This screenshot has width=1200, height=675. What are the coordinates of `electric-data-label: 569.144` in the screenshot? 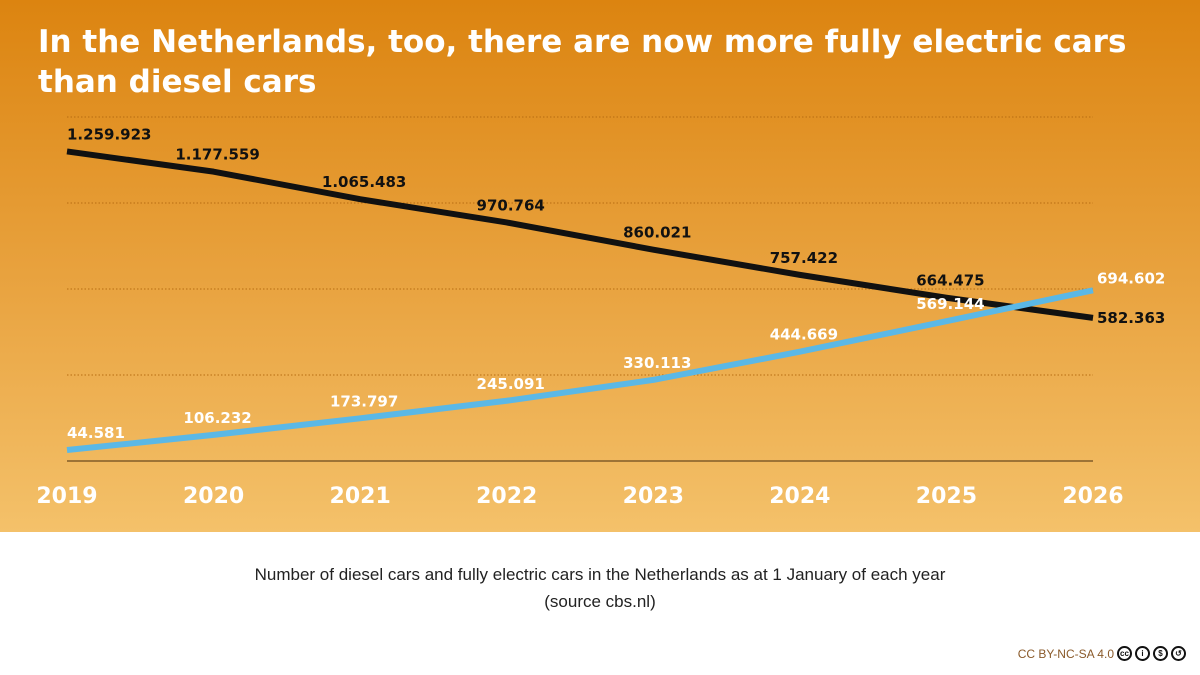 It's located at (950, 304).